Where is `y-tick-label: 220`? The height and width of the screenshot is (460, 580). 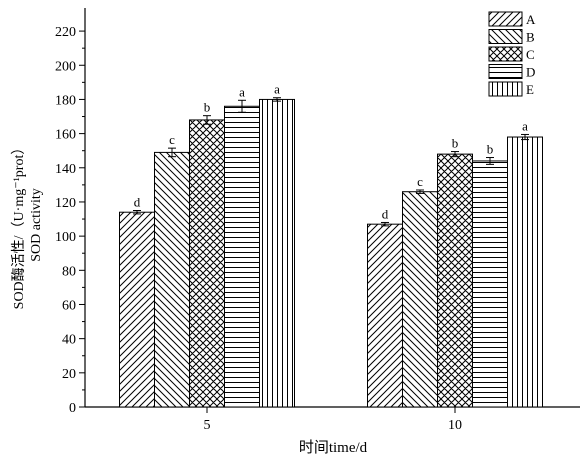
y-tick-label: 220 is located at coordinates (65, 32).